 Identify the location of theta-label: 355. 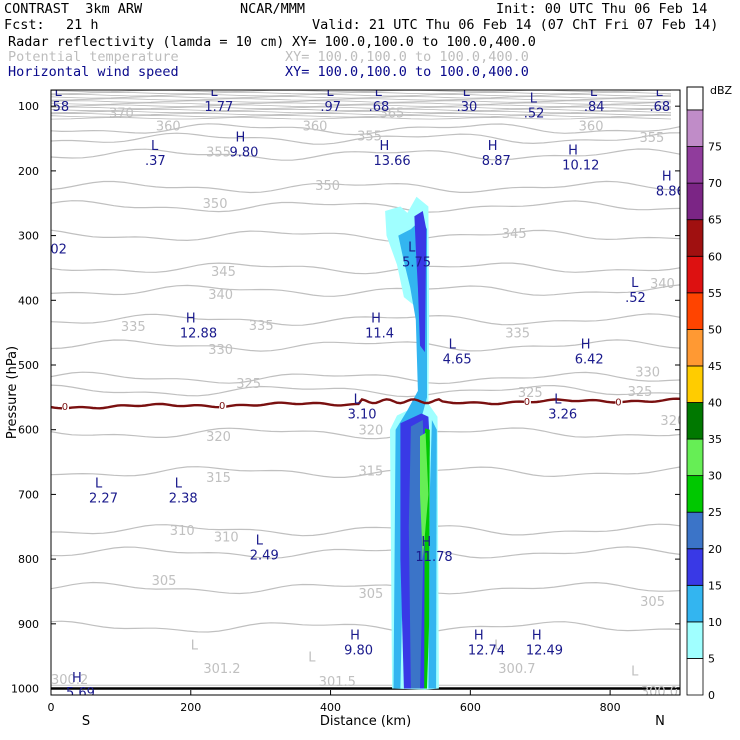
(369, 136).